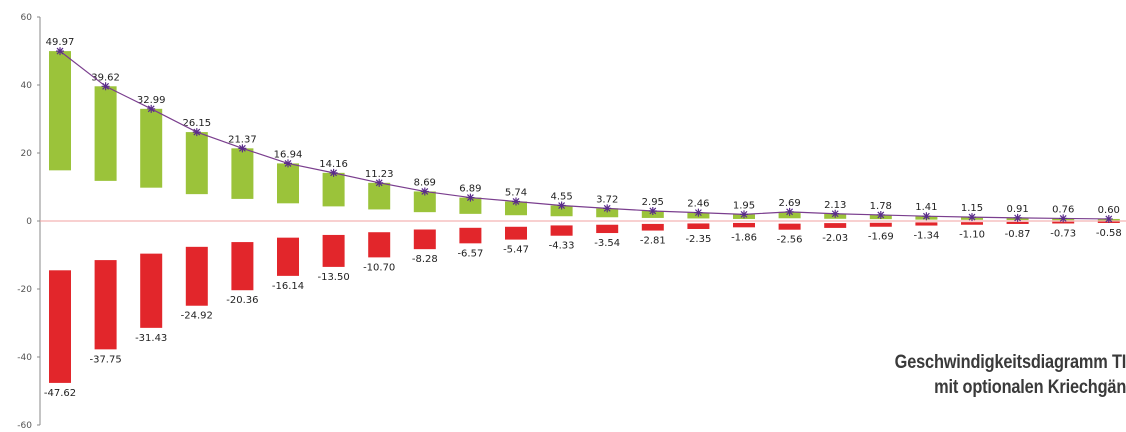 The height and width of the screenshot is (432, 1126). Describe the element at coordinates (333, 277) in the screenshot. I see `data-label-negative: -13.50` at that location.